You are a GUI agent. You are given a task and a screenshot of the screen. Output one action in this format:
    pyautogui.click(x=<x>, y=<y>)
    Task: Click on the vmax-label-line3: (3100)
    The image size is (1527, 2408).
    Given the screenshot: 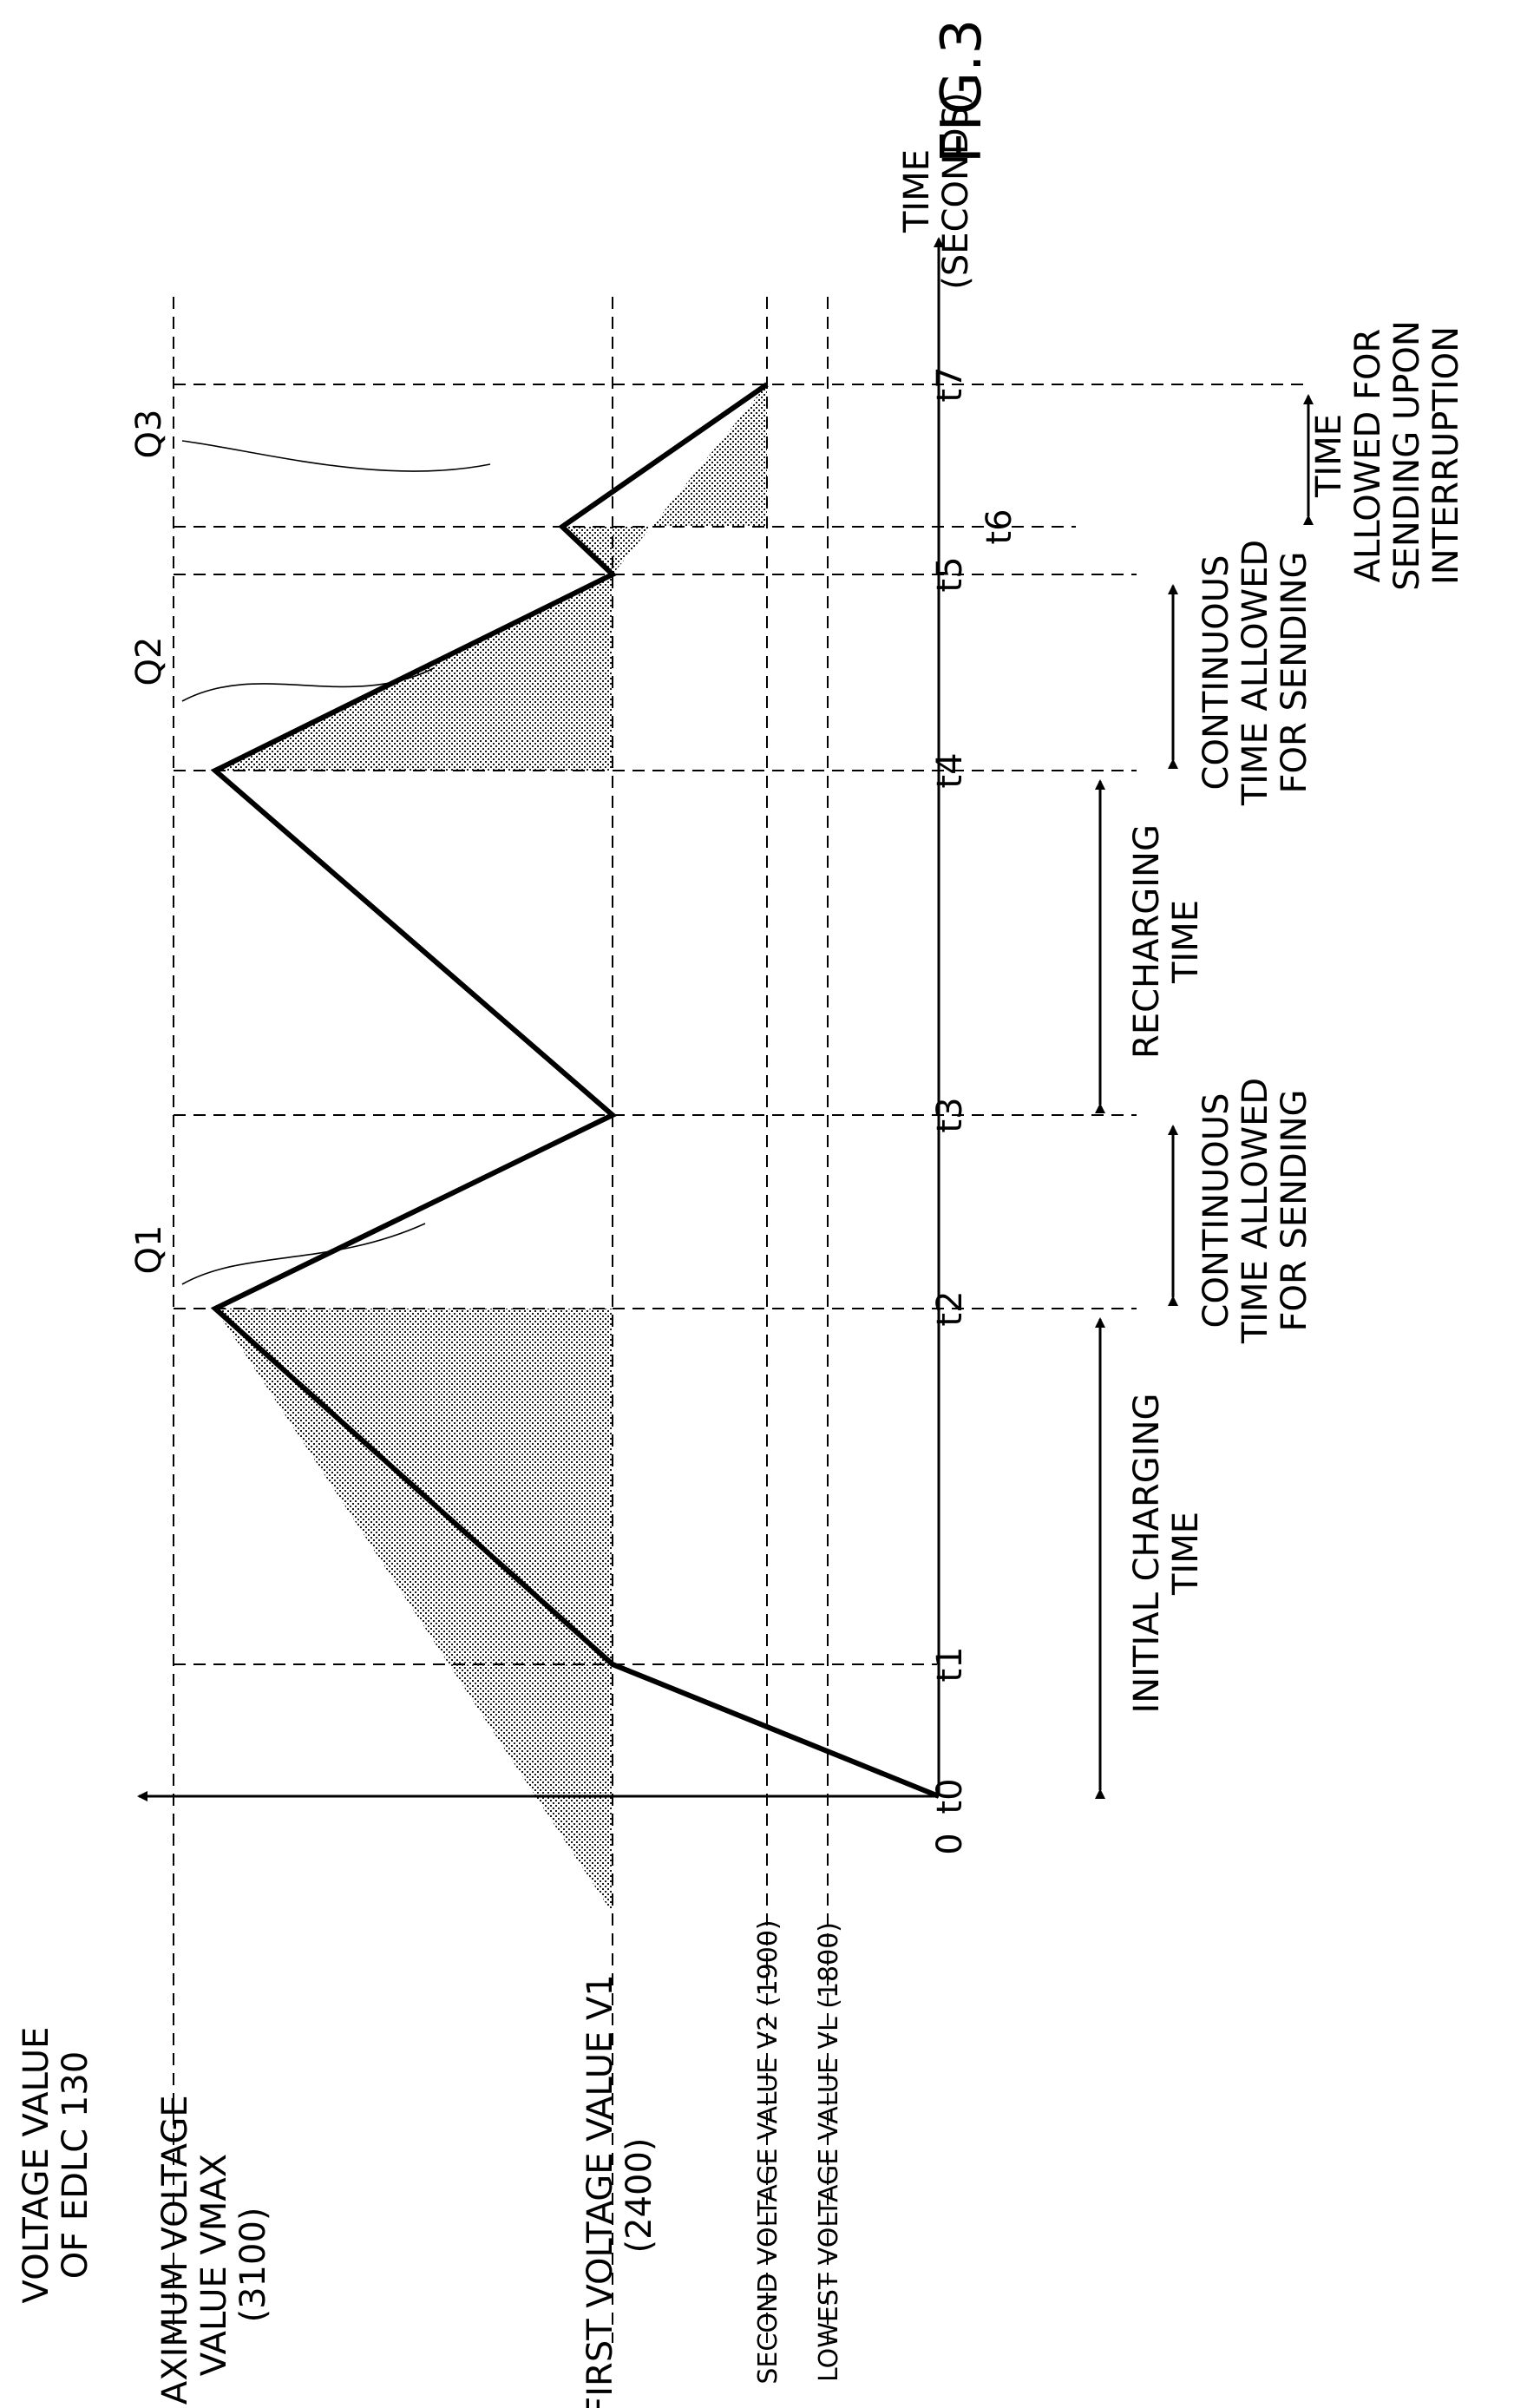 What is the action you would take?
    pyautogui.click(x=253, y=2264)
    